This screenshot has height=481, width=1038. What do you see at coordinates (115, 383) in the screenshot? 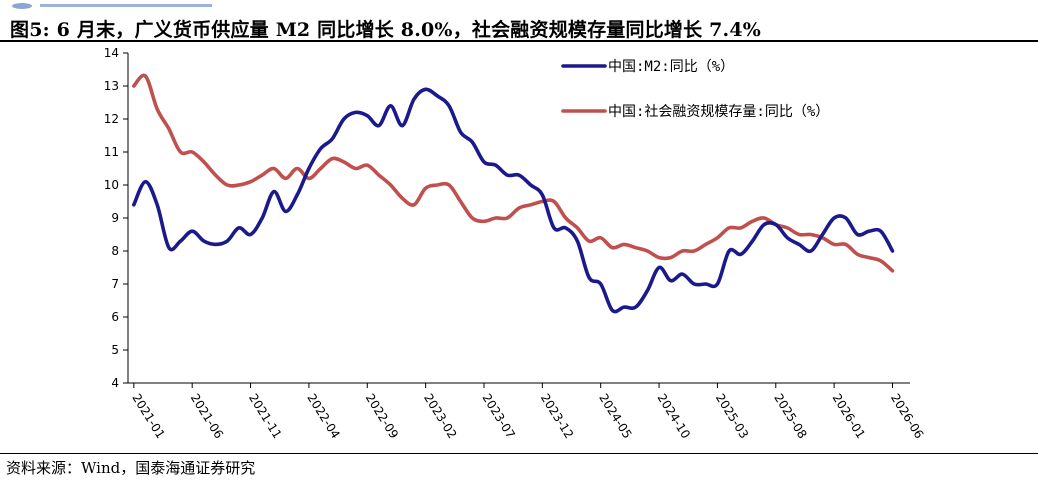
I see `y-tick-label: 4` at bounding box center [115, 383].